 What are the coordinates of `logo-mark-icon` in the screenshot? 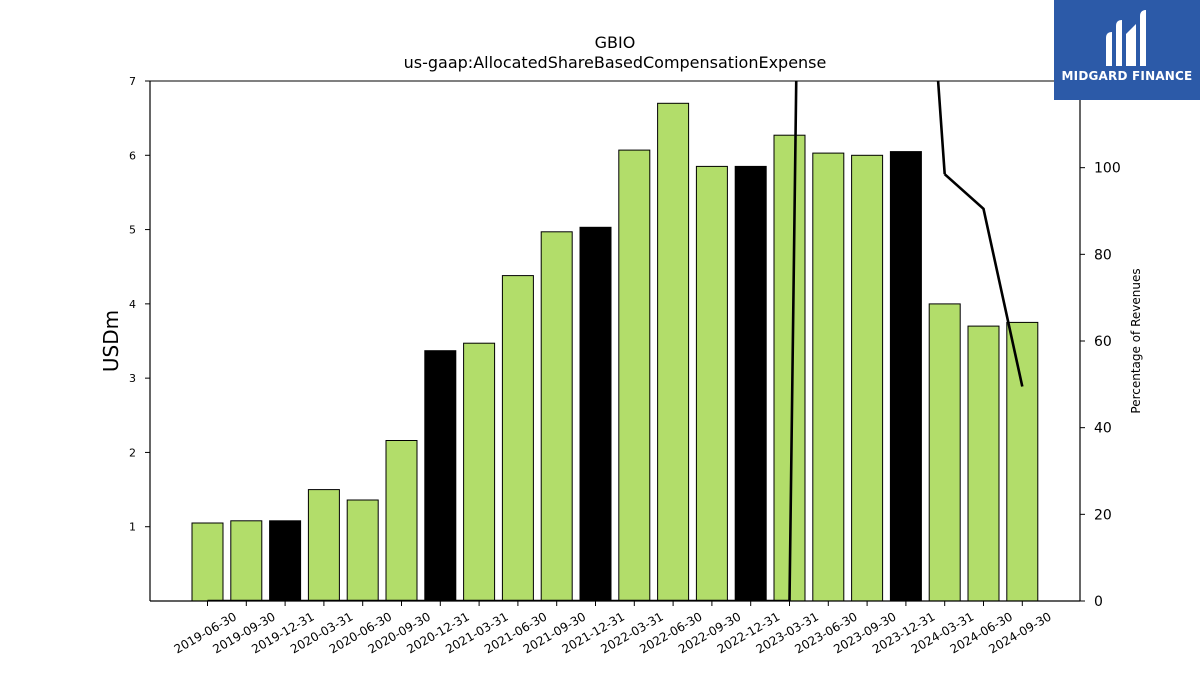 It's located at (1126, 38).